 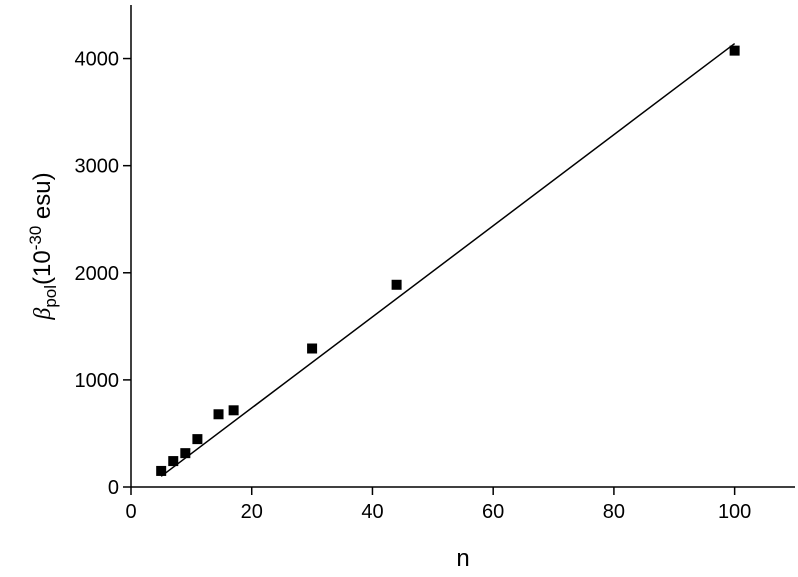 What do you see at coordinates (97, 381) in the screenshot?
I see `y-tick-label: 1000` at bounding box center [97, 381].